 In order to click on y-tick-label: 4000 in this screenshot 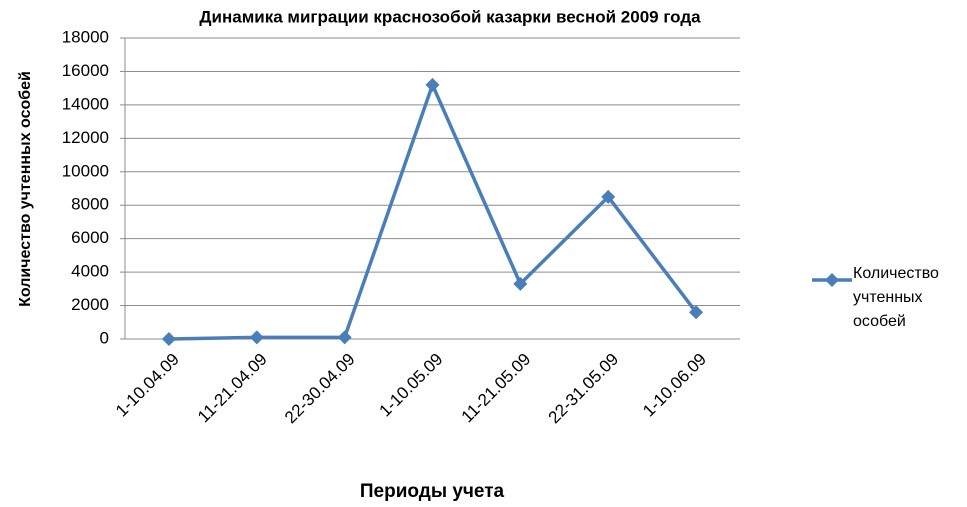, I will do `click(90, 271)`.